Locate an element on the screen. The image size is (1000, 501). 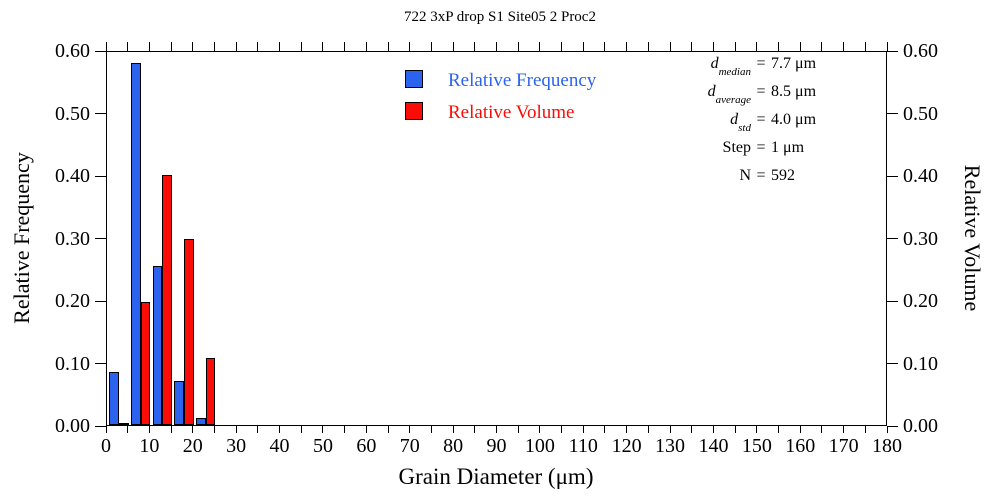
y-axis-tick-label-right: 0.30 is located at coordinates (920, 238).